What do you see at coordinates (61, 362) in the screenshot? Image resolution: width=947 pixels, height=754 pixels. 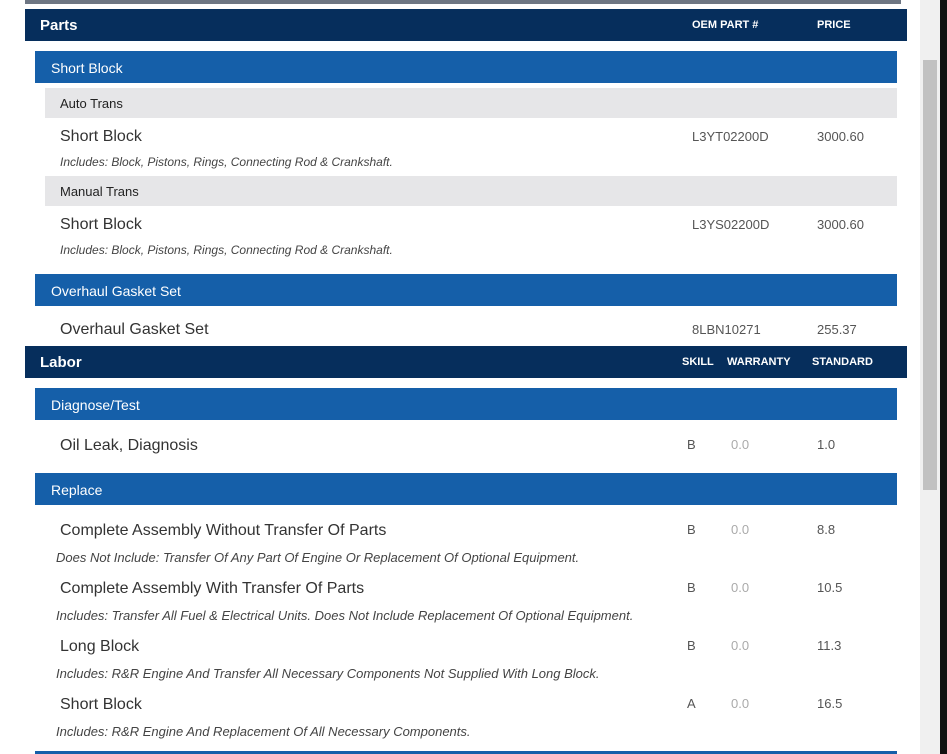 I see `labor-title: Labor` at bounding box center [61, 362].